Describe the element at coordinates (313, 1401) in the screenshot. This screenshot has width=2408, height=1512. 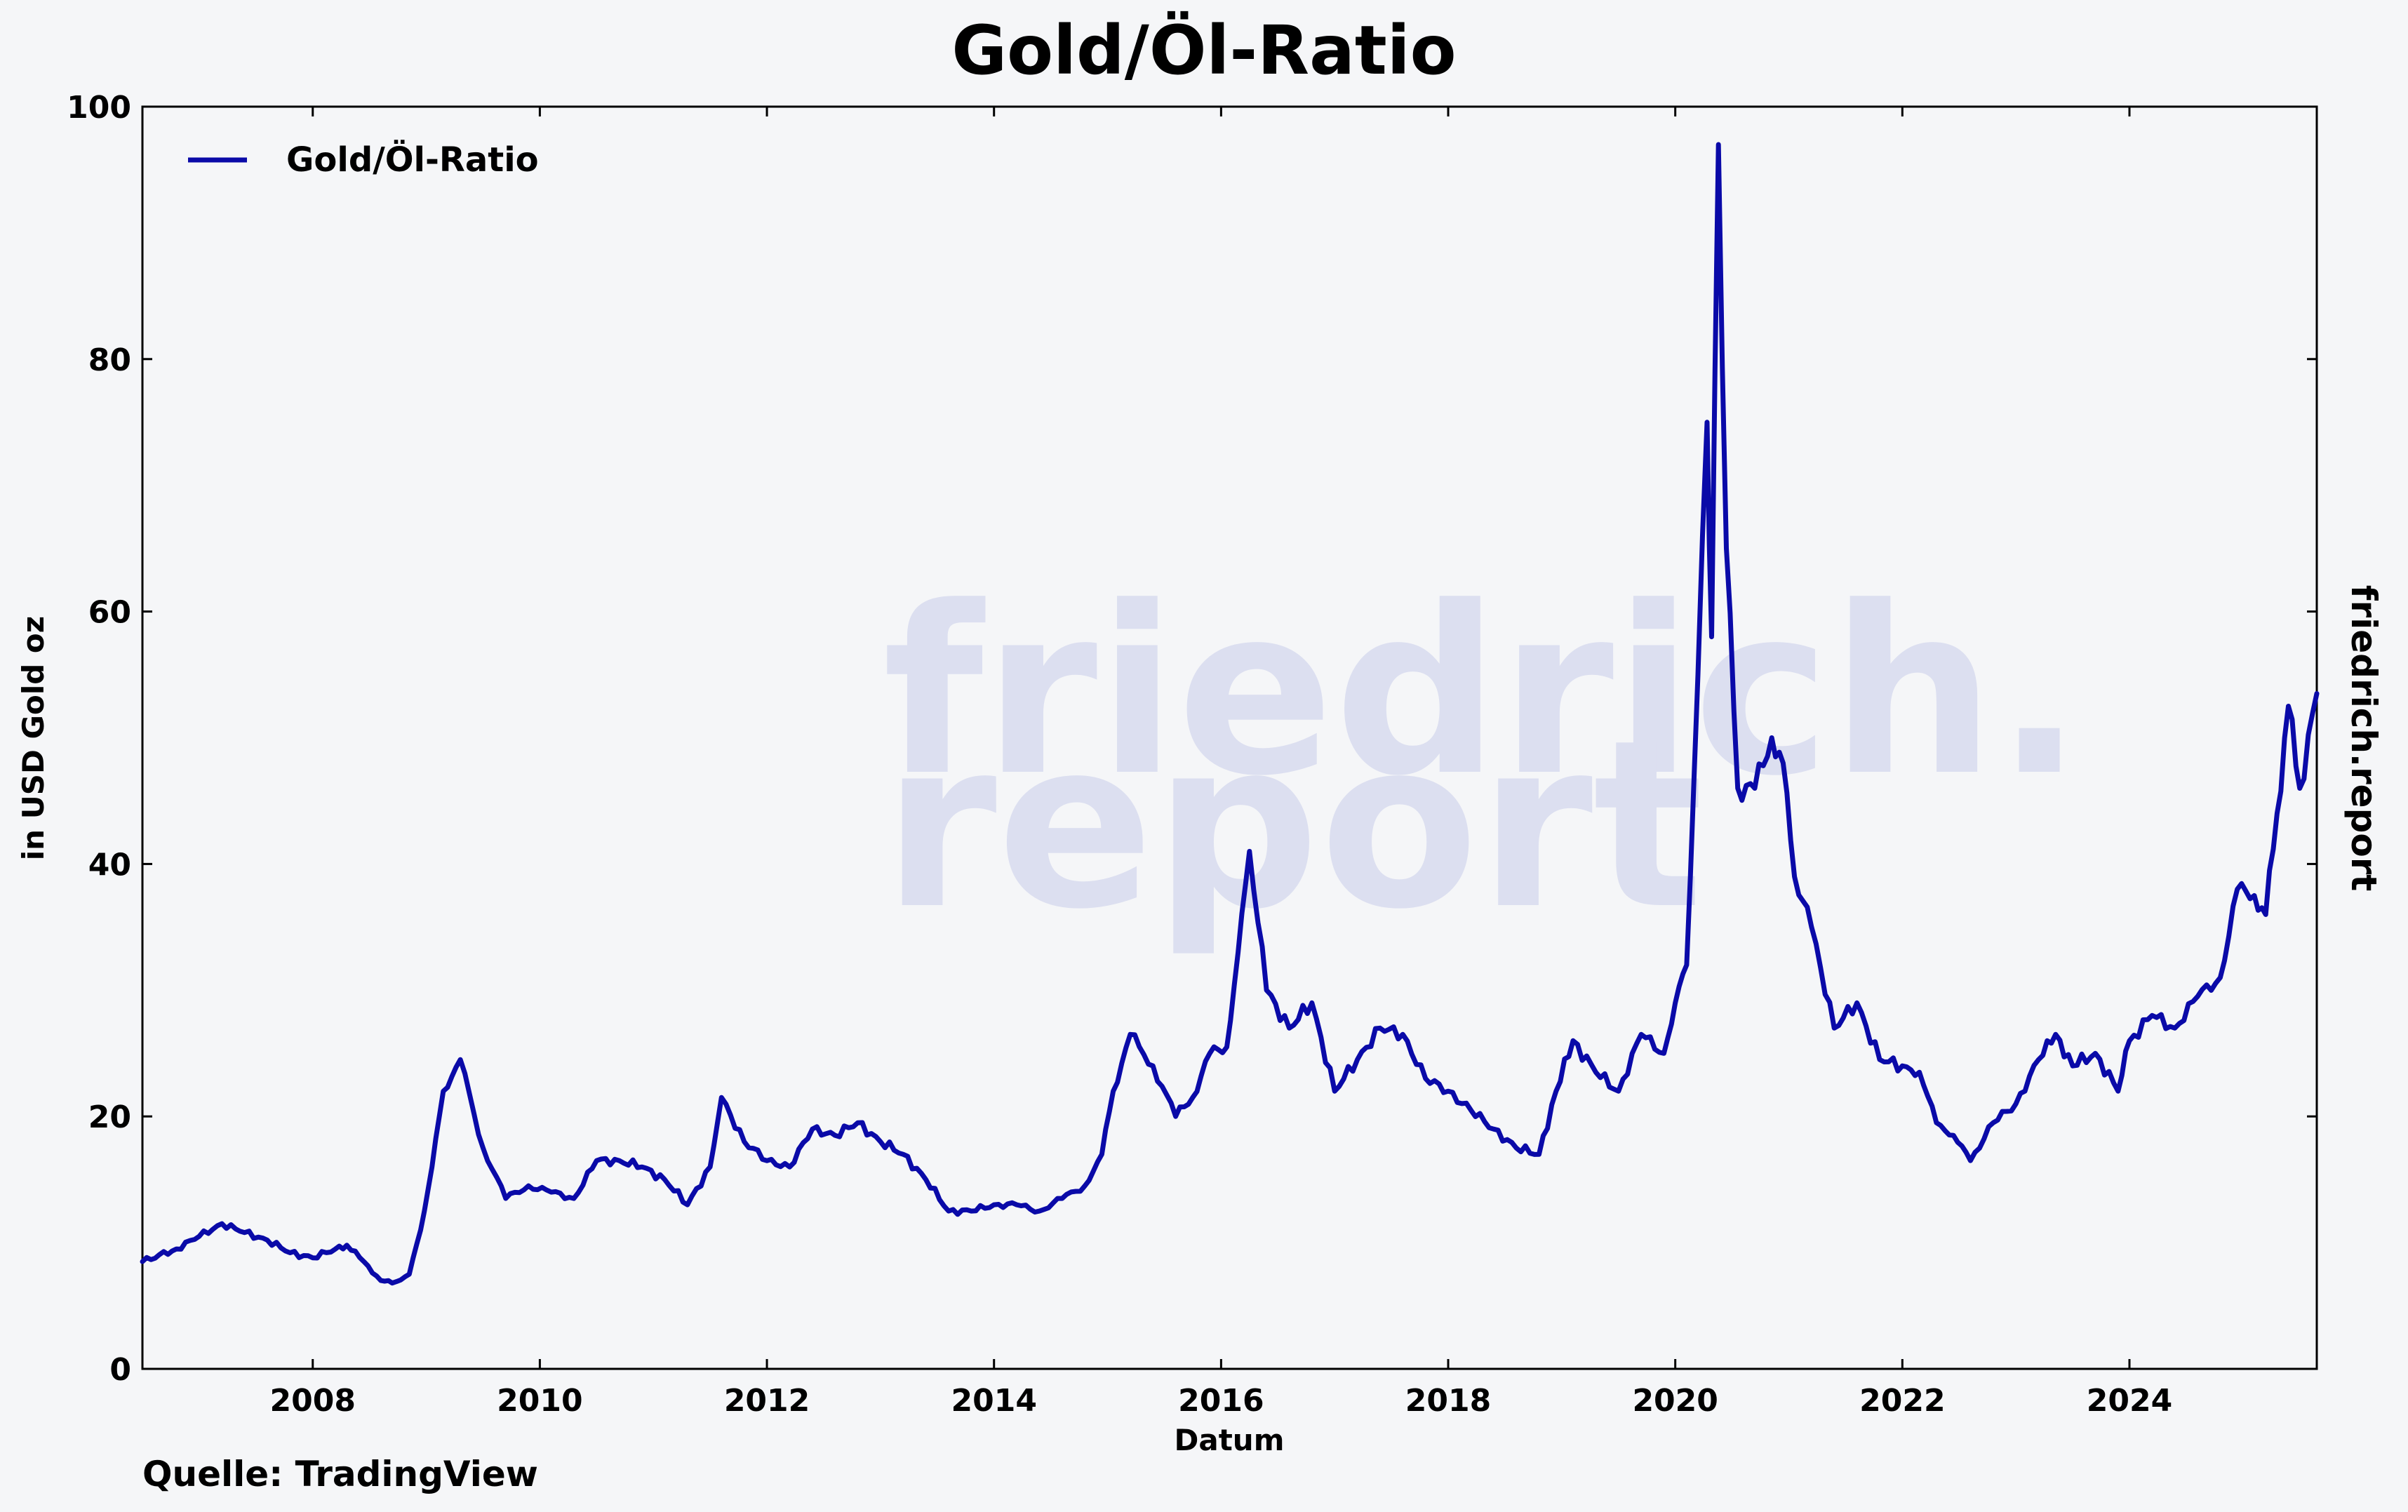
I see `x-tick-label: 2008` at that location.